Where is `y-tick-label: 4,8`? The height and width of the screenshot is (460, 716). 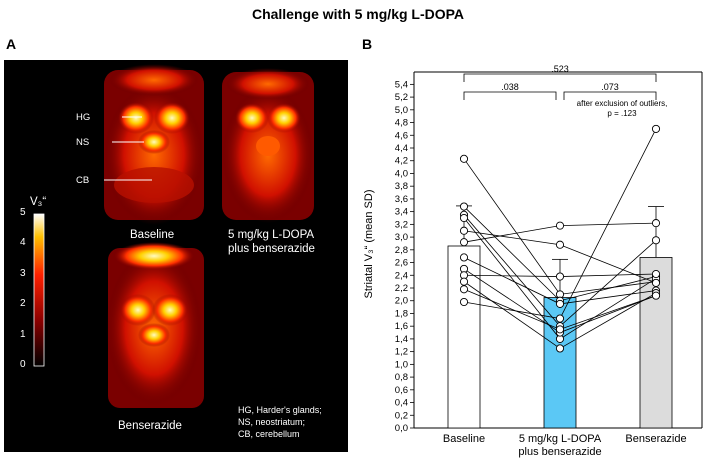
y-tick-label: 4,8 is located at coordinates (401, 123).